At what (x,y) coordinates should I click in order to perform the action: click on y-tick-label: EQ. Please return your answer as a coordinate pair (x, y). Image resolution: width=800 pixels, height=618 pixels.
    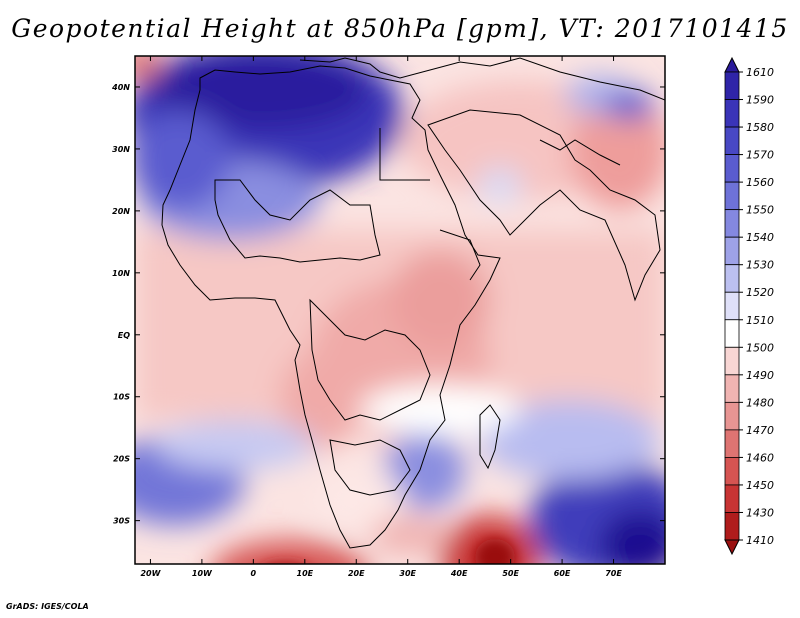
    Looking at the image, I should click on (124, 335).